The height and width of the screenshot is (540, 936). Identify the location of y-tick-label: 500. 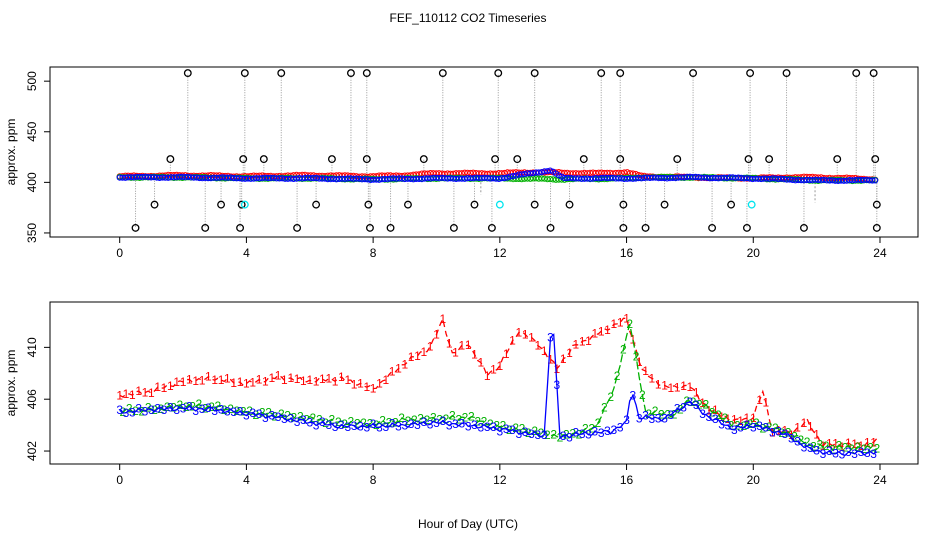
(32, 81).